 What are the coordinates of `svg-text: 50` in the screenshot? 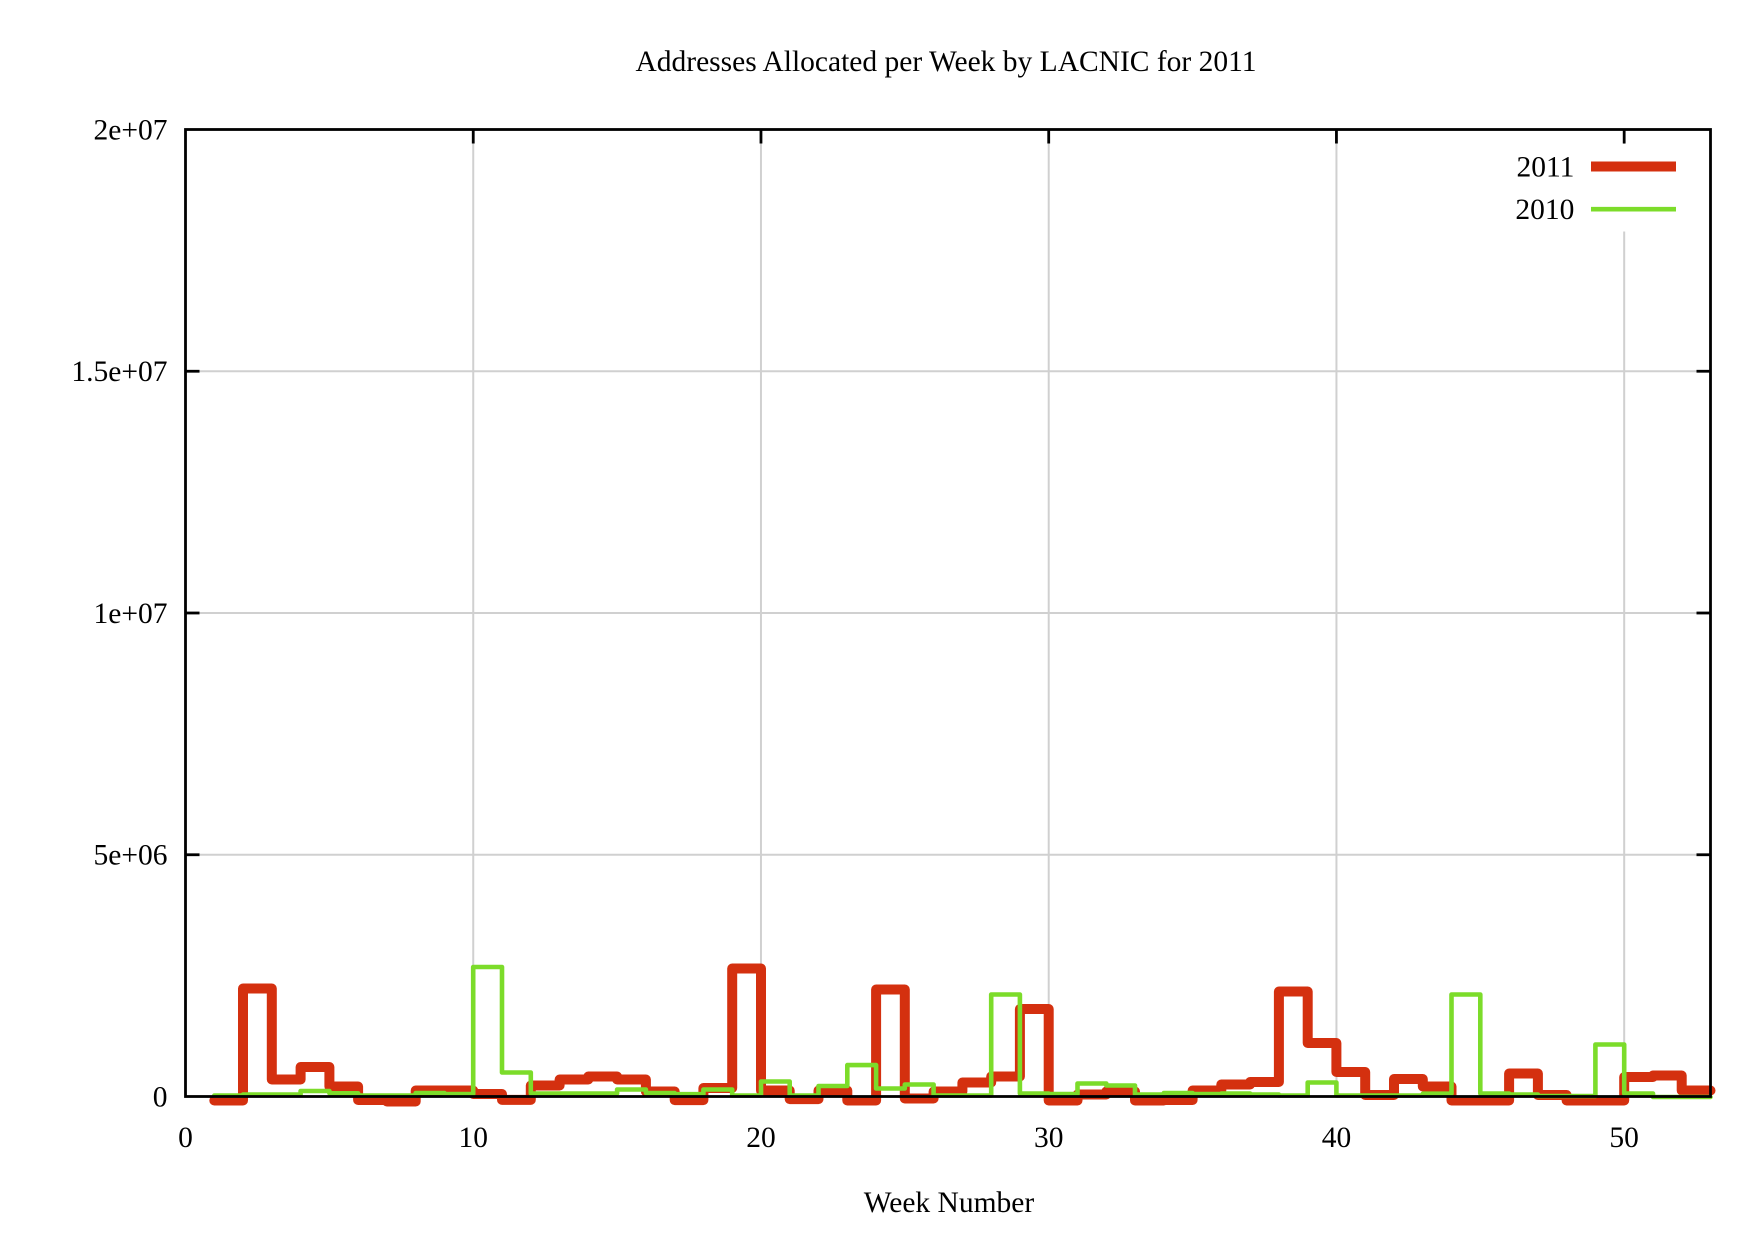 It's located at (1624, 1138).